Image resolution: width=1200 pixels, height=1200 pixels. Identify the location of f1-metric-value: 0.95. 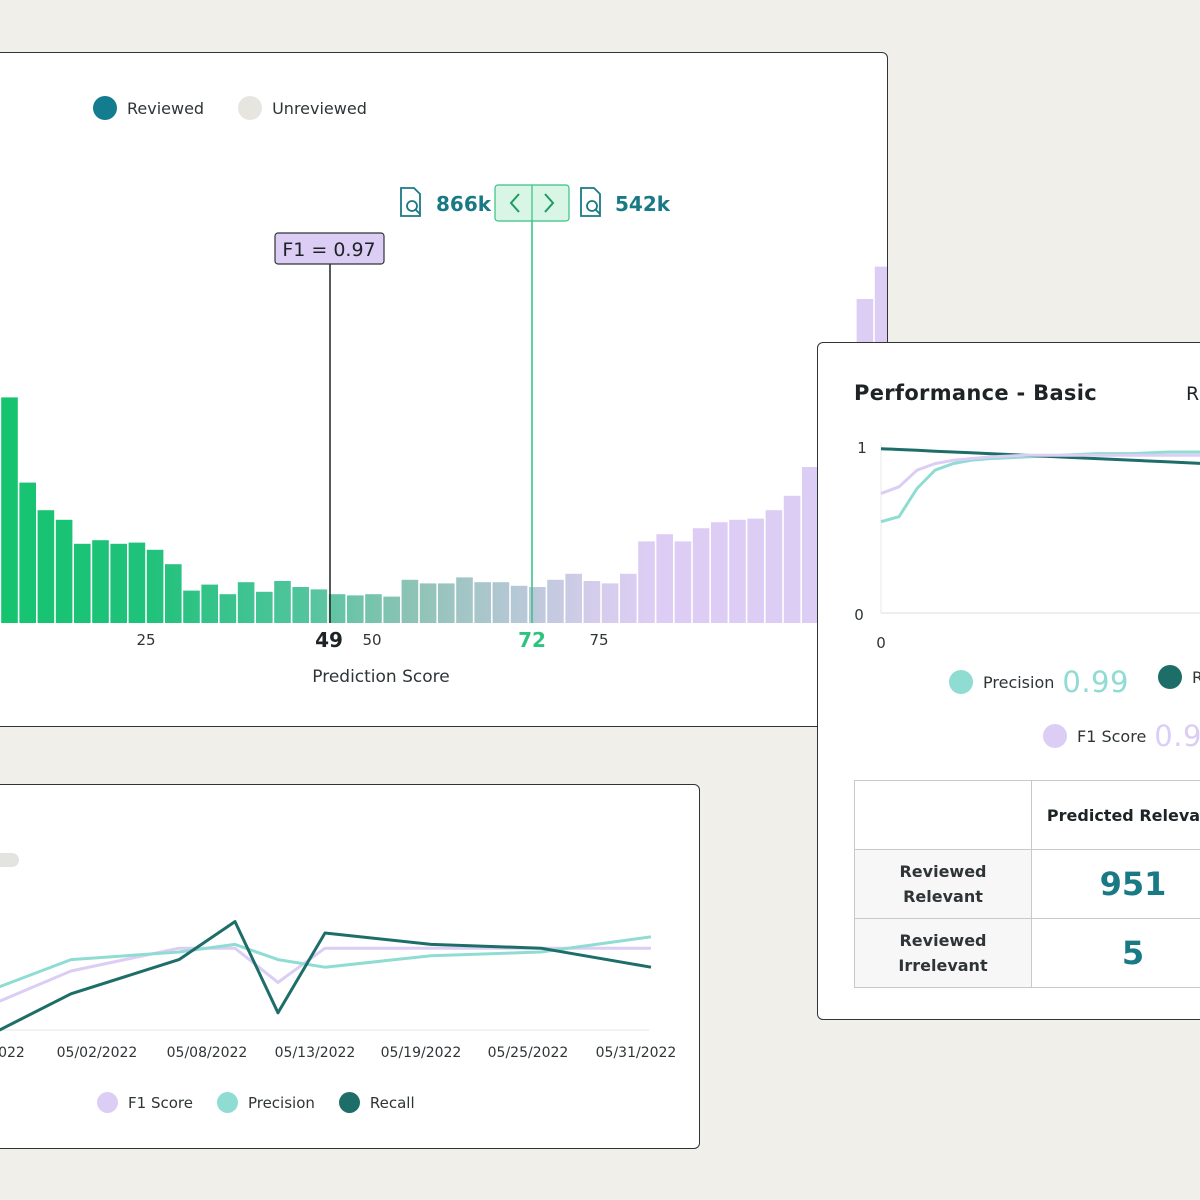
(1177, 736).